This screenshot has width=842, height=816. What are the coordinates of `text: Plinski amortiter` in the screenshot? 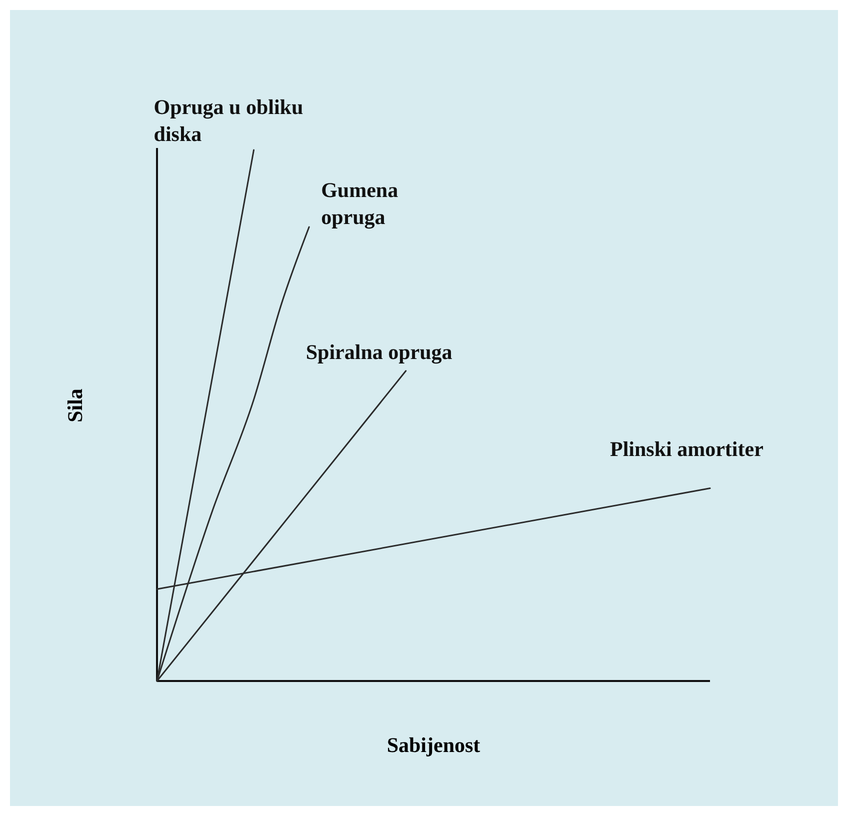 It's located at (687, 449).